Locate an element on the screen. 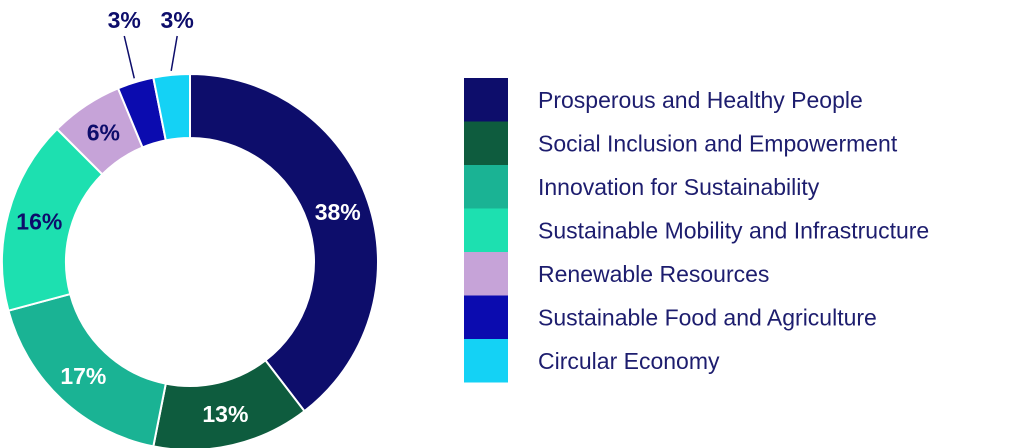 This screenshot has width=1032, height=448. legend-label-5: Renewable Resources is located at coordinates (653, 274).